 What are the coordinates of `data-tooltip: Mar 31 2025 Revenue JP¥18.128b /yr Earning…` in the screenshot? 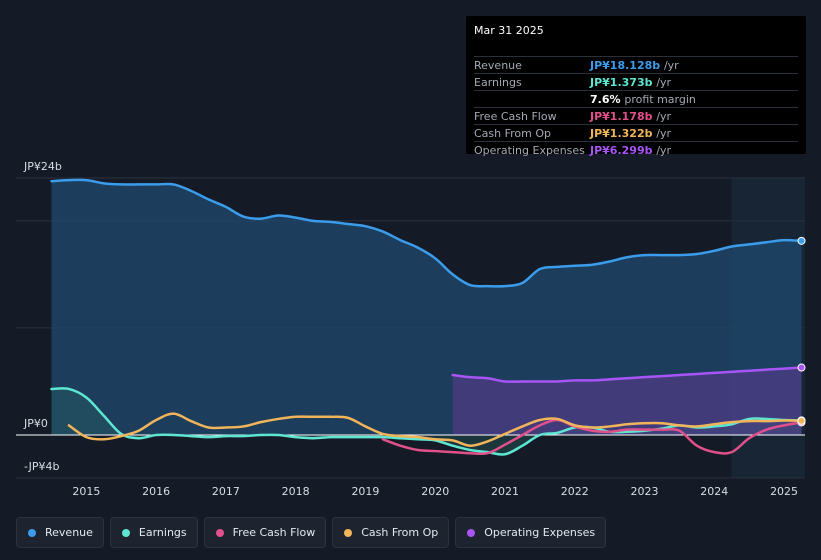 It's located at (636, 86).